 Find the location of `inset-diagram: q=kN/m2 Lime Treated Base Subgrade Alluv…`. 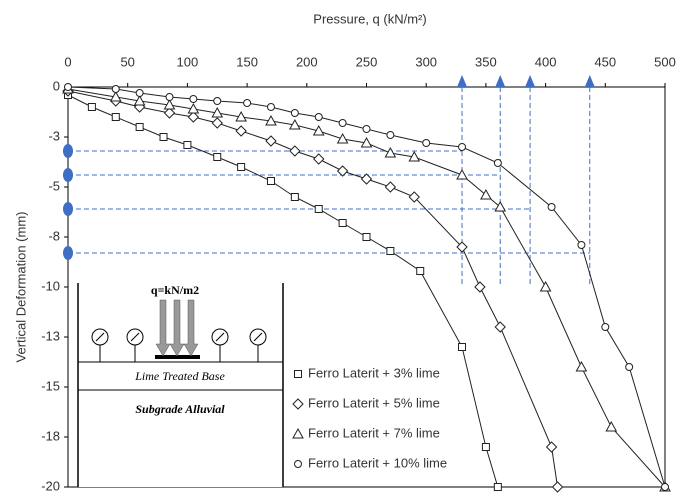

inset-diagram: q=kN/m2 Lime Treated Base Subgrade Alluv… is located at coordinates (180, 385).